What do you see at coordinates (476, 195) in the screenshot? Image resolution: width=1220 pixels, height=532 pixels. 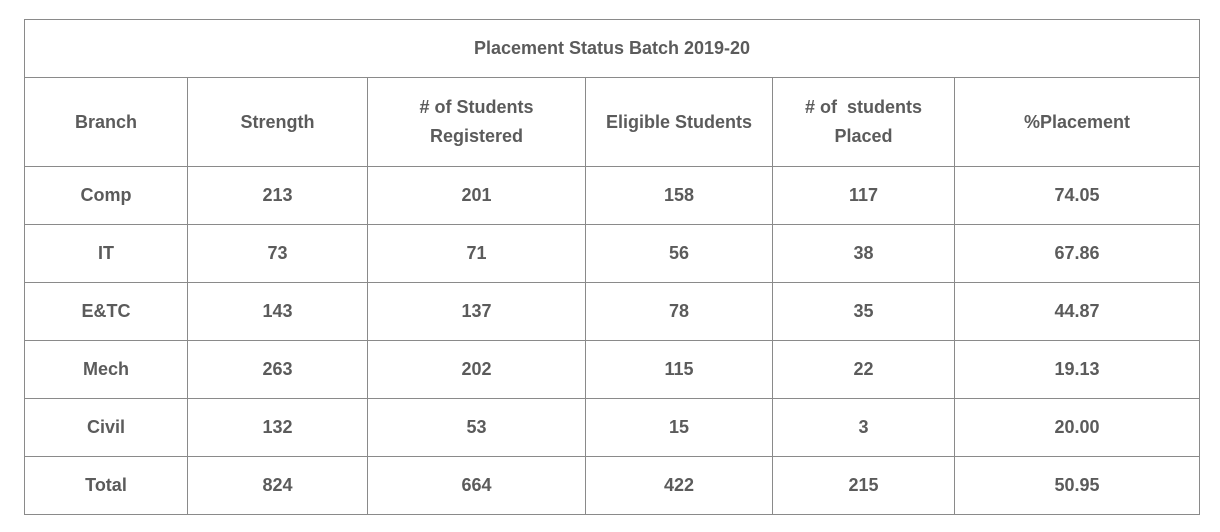 I see `cell-registered: 201` at bounding box center [476, 195].